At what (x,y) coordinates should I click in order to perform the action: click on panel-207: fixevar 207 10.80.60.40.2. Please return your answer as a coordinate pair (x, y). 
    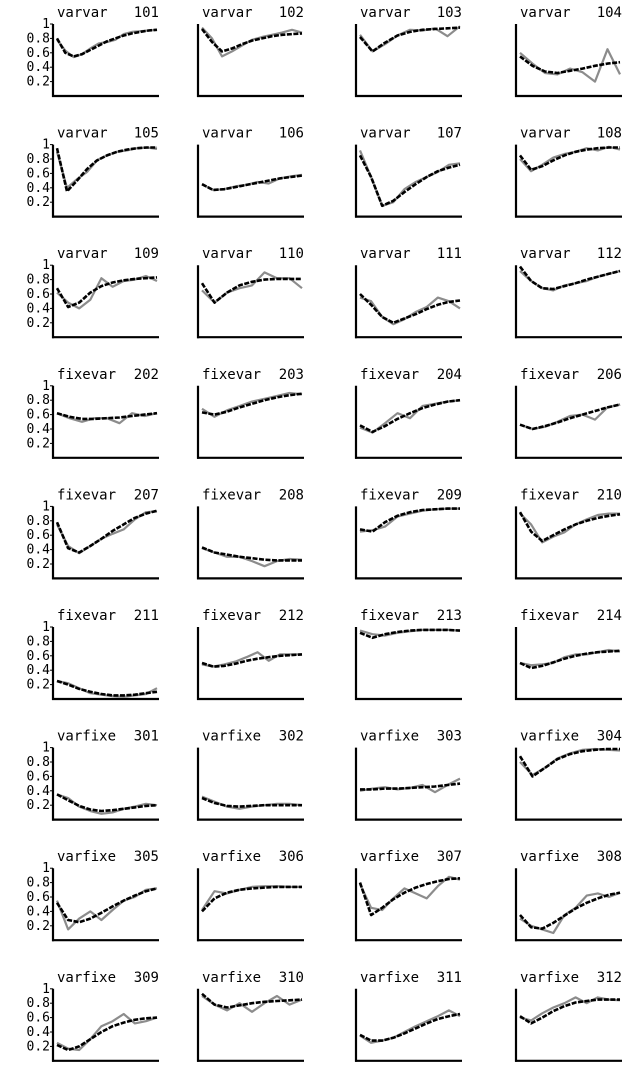
    Looking at the image, I should click on (93, 533).